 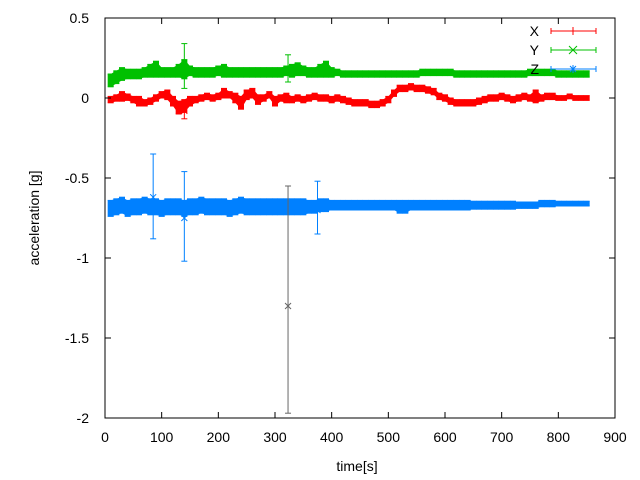 What do you see at coordinates (34, 218) in the screenshot?
I see `y-axis-label: acceleration [g]` at bounding box center [34, 218].